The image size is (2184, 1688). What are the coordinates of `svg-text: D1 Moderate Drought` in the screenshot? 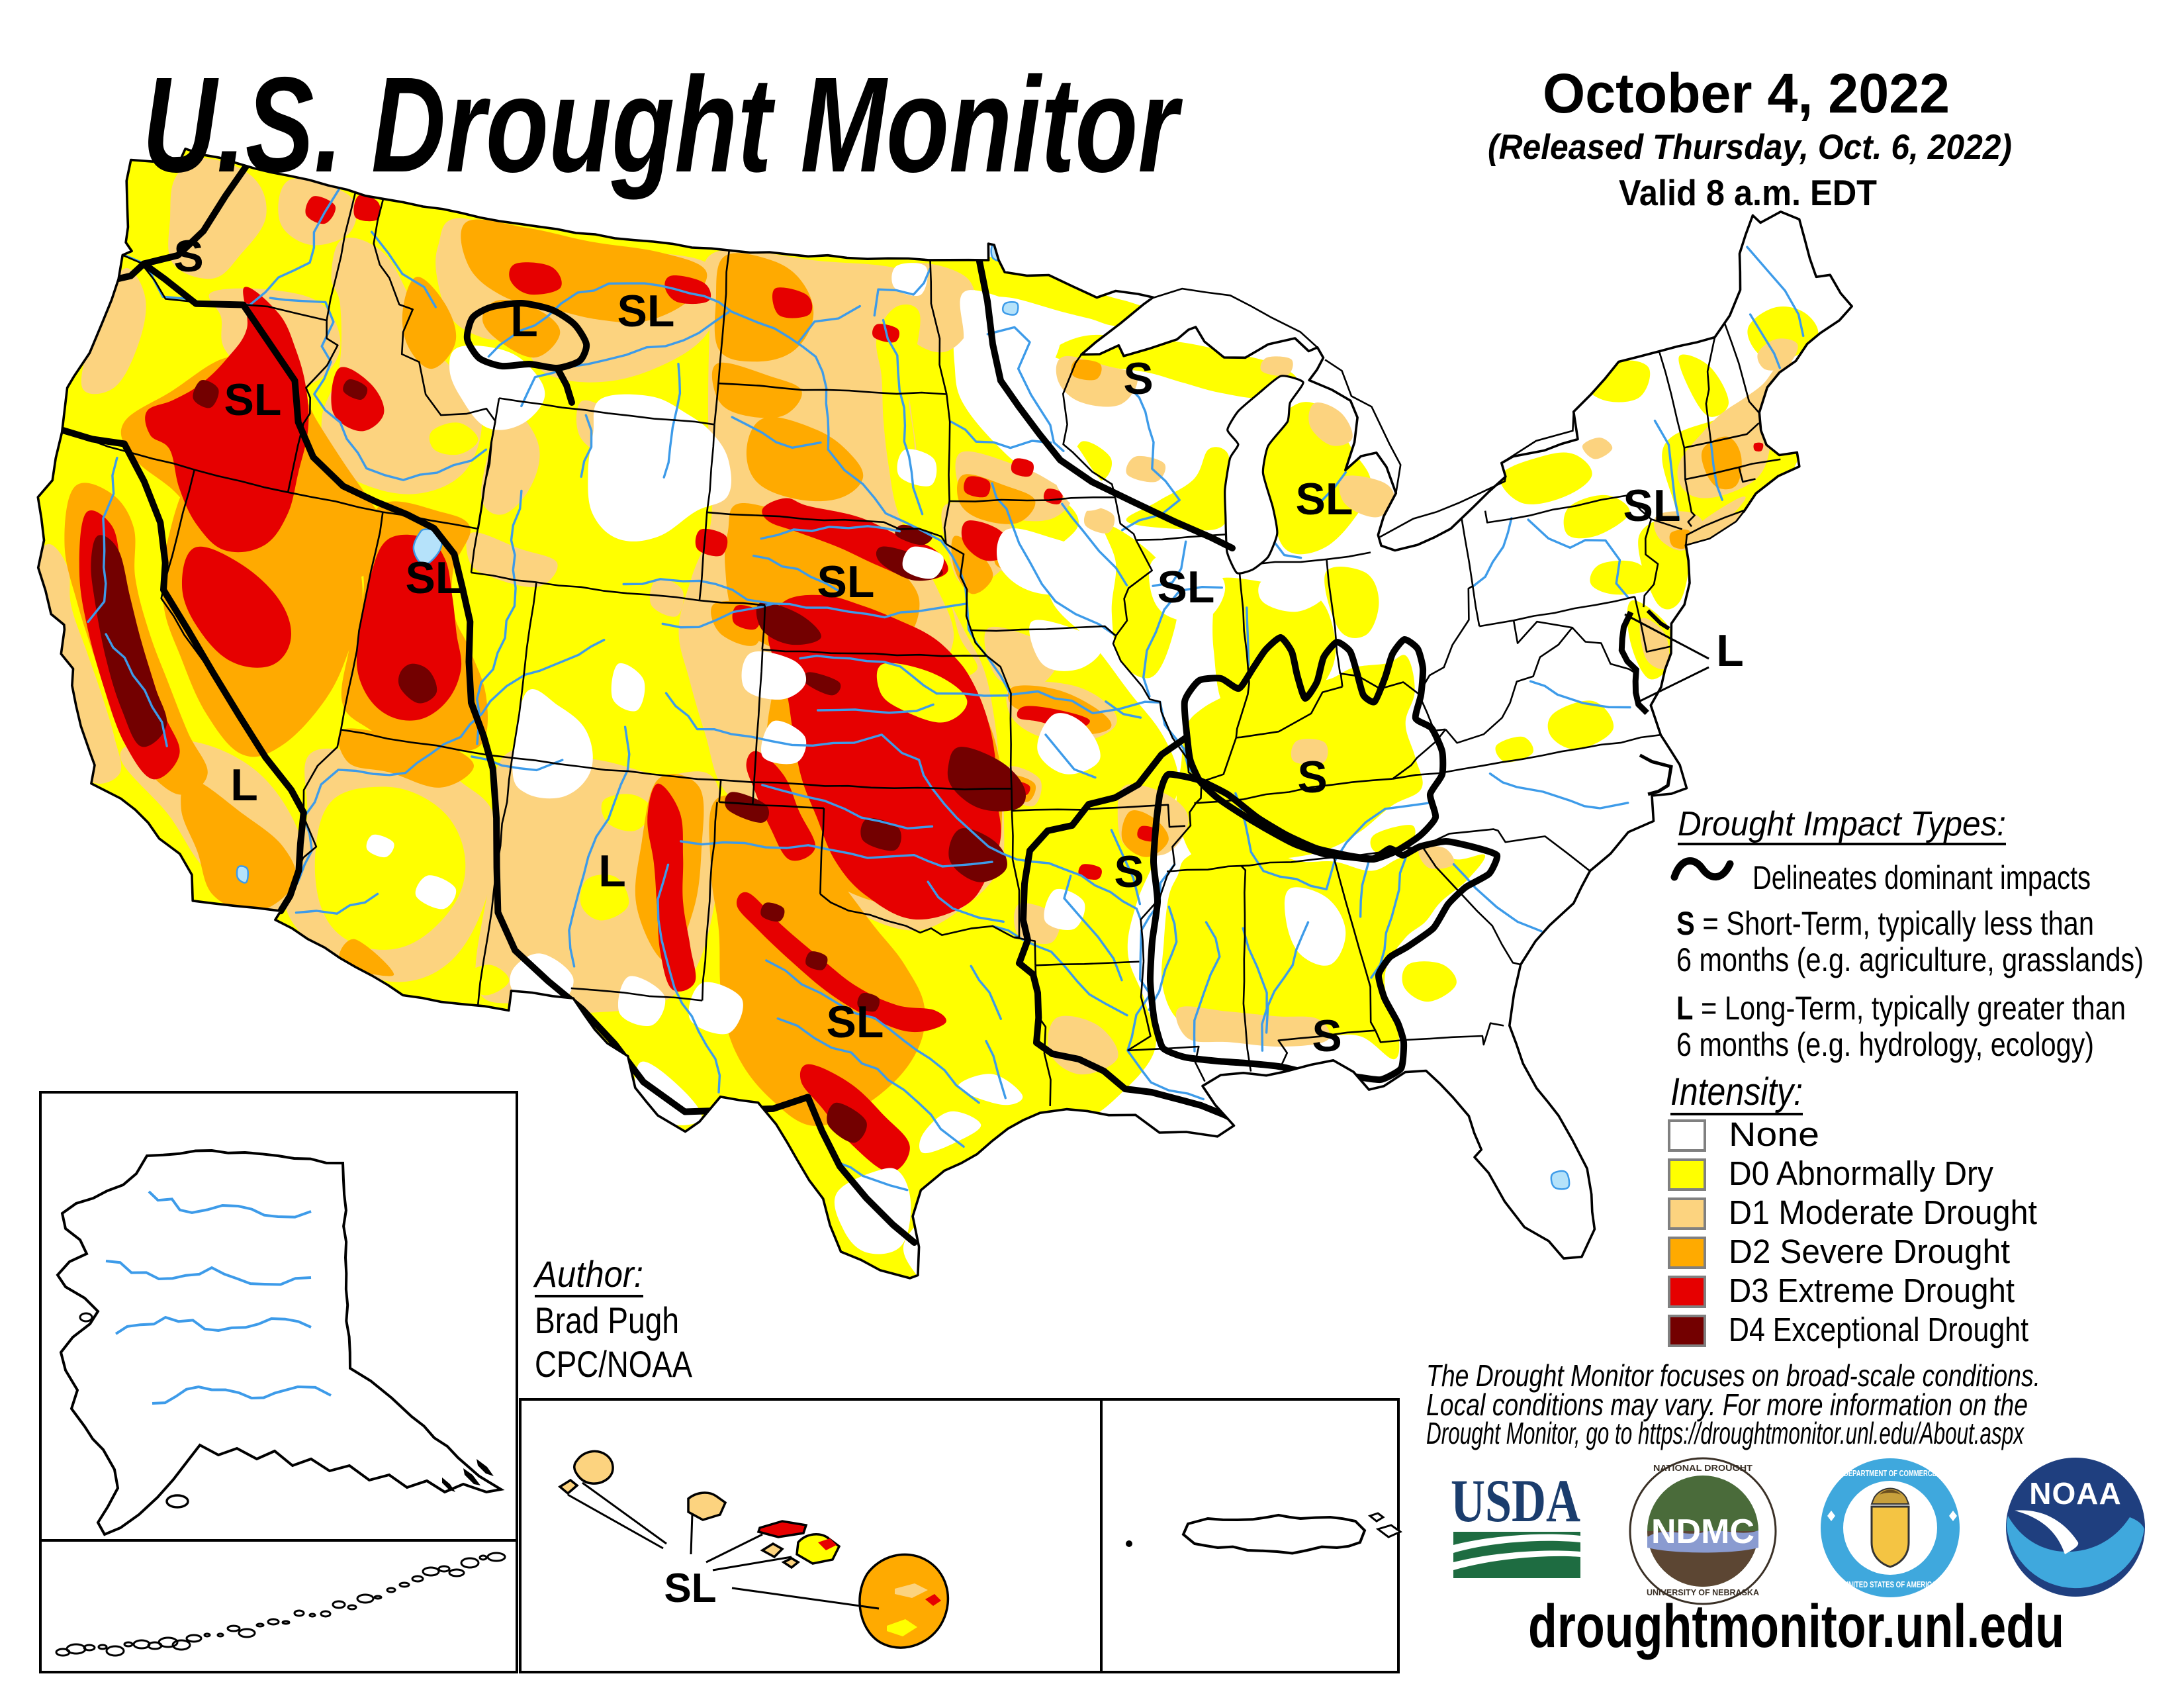 It's located at (1883, 1212).